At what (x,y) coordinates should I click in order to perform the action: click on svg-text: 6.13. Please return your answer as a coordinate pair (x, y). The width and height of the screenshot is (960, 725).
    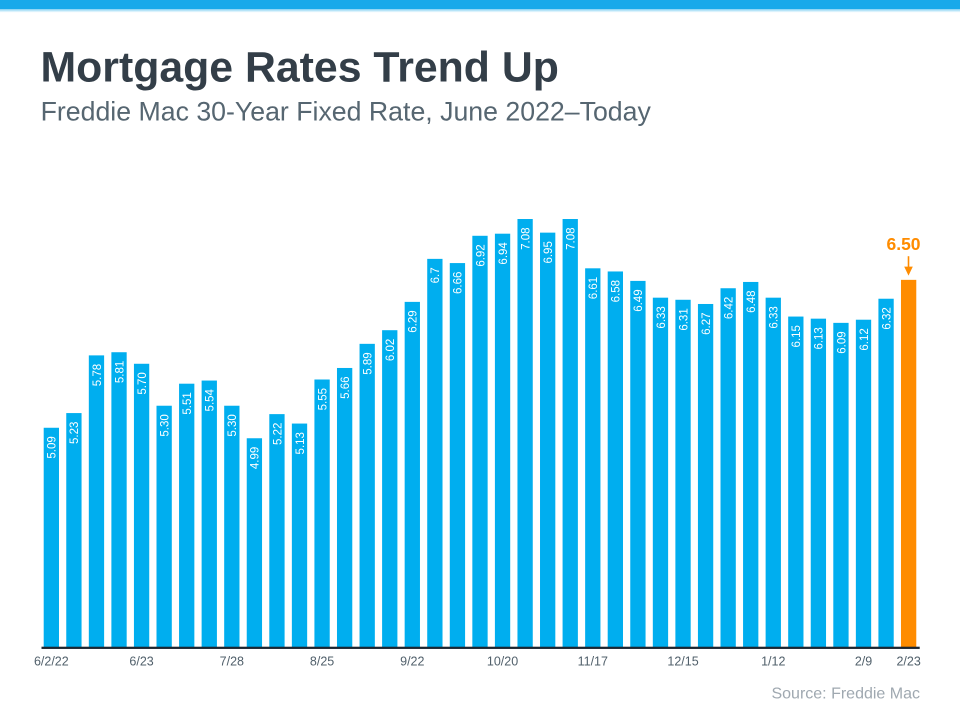
    Looking at the image, I should click on (820, 338).